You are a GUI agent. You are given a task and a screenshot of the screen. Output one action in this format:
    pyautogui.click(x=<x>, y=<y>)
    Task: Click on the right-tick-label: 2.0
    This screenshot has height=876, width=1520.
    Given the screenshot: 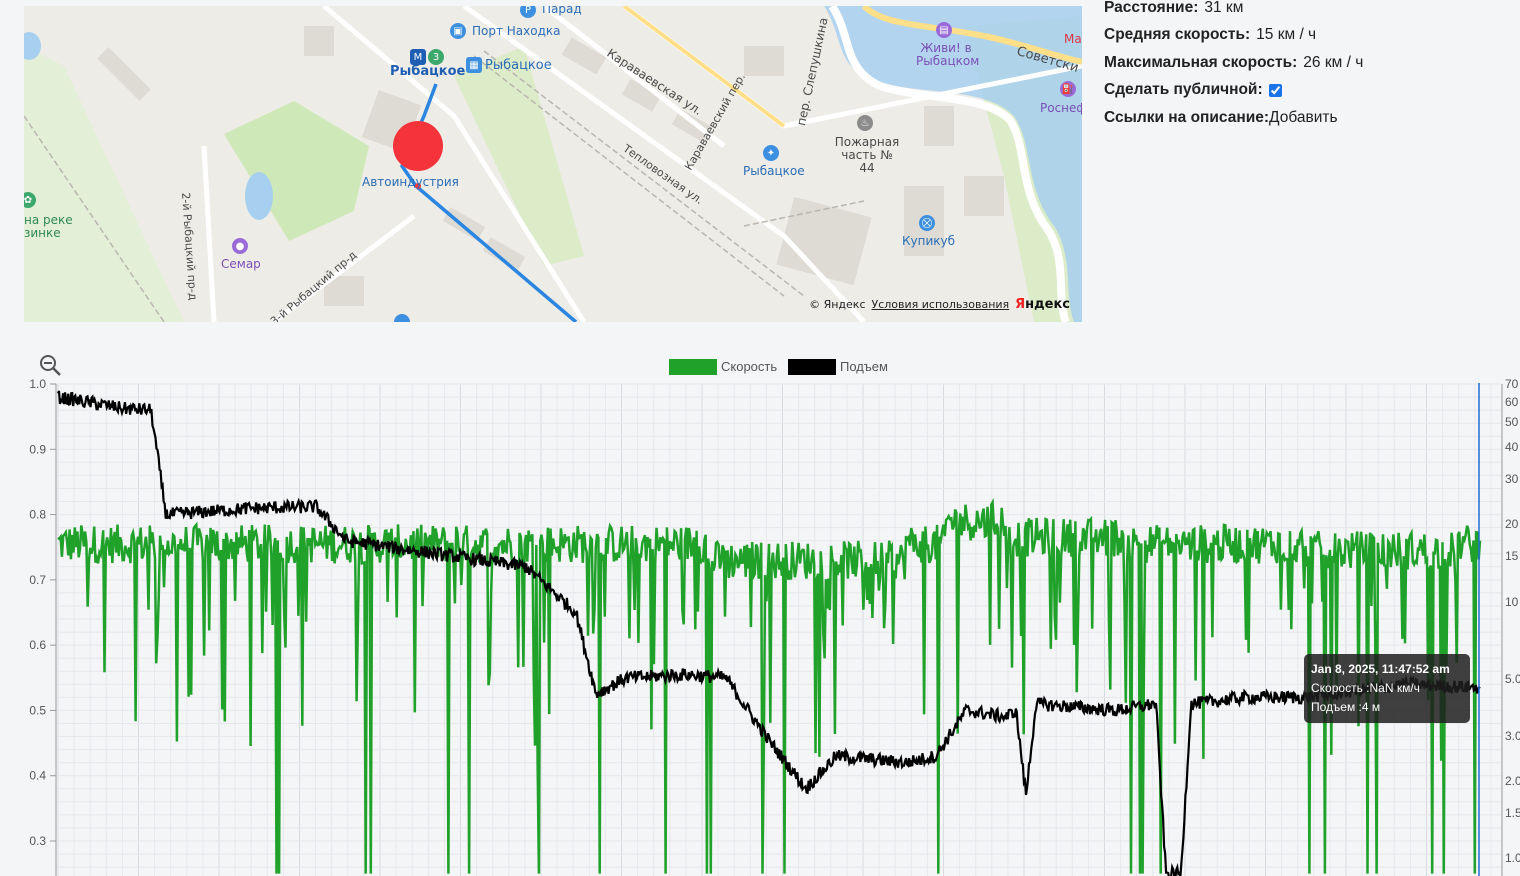 What is the action you would take?
    pyautogui.click(x=1512, y=781)
    